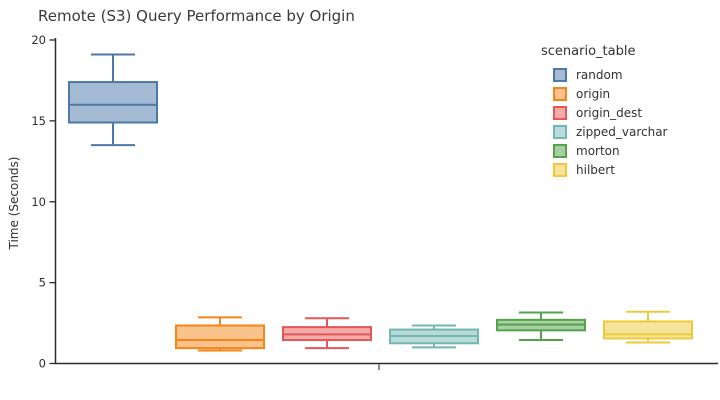 The width and height of the screenshot is (720, 400). Describe the element at coordinates (599, 74) in the screenshot. I see `legend-item-label: random` at that location.